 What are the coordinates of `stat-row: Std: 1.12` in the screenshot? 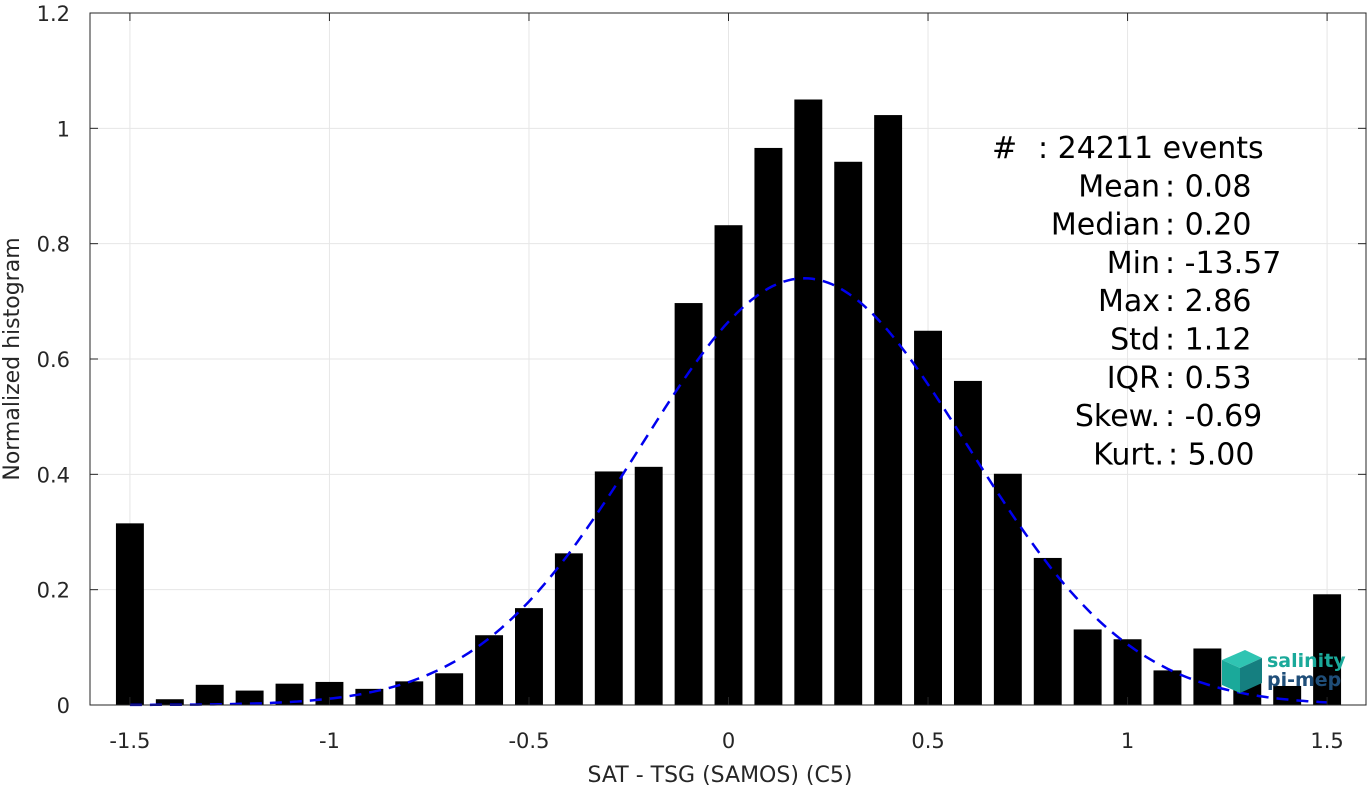 It's located at (1180, 340).